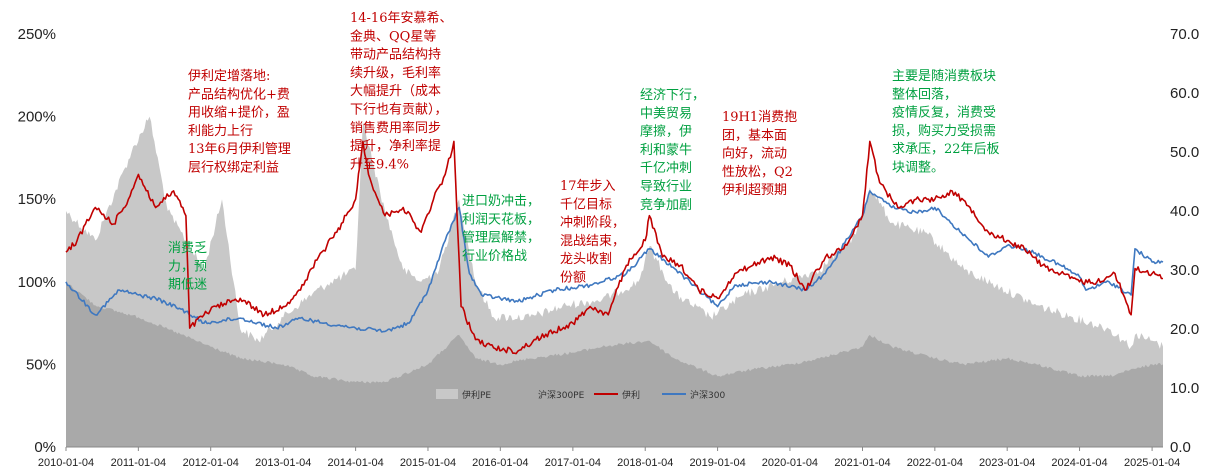 This screenshot has width=1223, height=472. Describe the element at coordinates (944, 131) in the screenshot. I see `annotation-text: 损，购买力受损需` at that location.